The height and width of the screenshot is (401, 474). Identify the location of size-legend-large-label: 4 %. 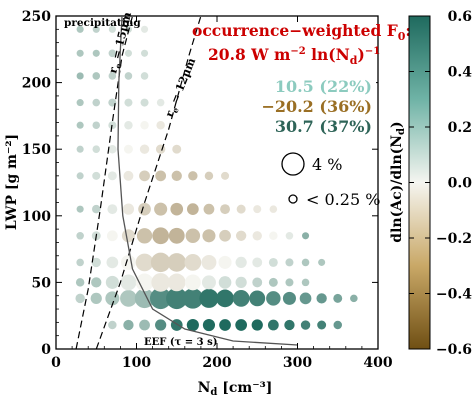
(327, 164).